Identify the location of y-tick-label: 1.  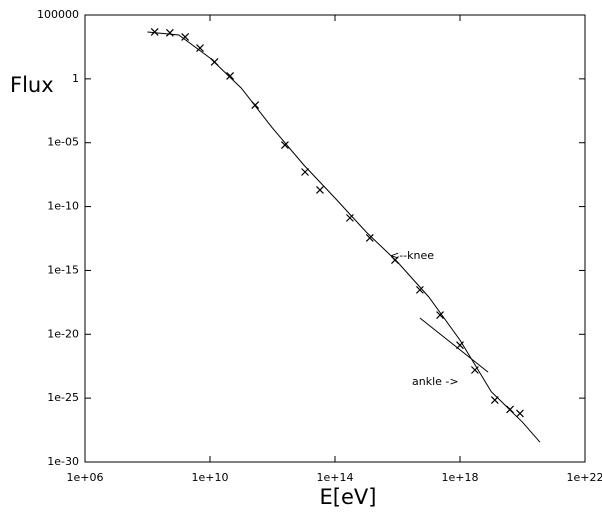
(75, 78).